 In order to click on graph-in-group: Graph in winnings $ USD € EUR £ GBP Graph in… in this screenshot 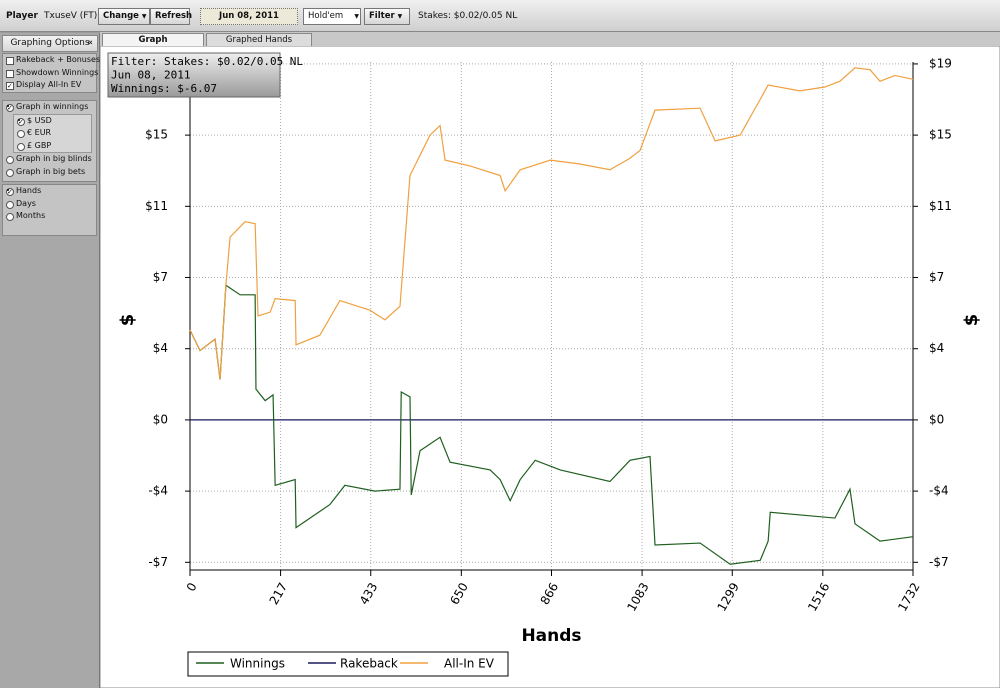, I will do `click(49, 141)`.